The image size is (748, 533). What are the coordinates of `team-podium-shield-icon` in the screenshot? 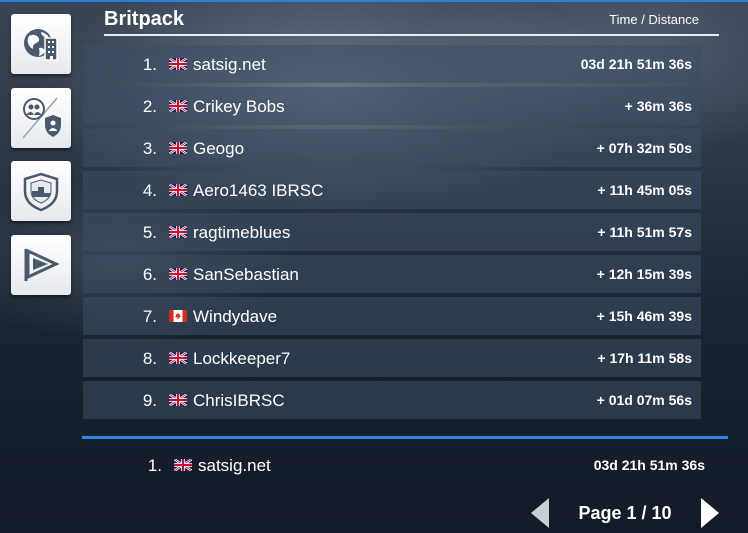 It's located at (41, 192).